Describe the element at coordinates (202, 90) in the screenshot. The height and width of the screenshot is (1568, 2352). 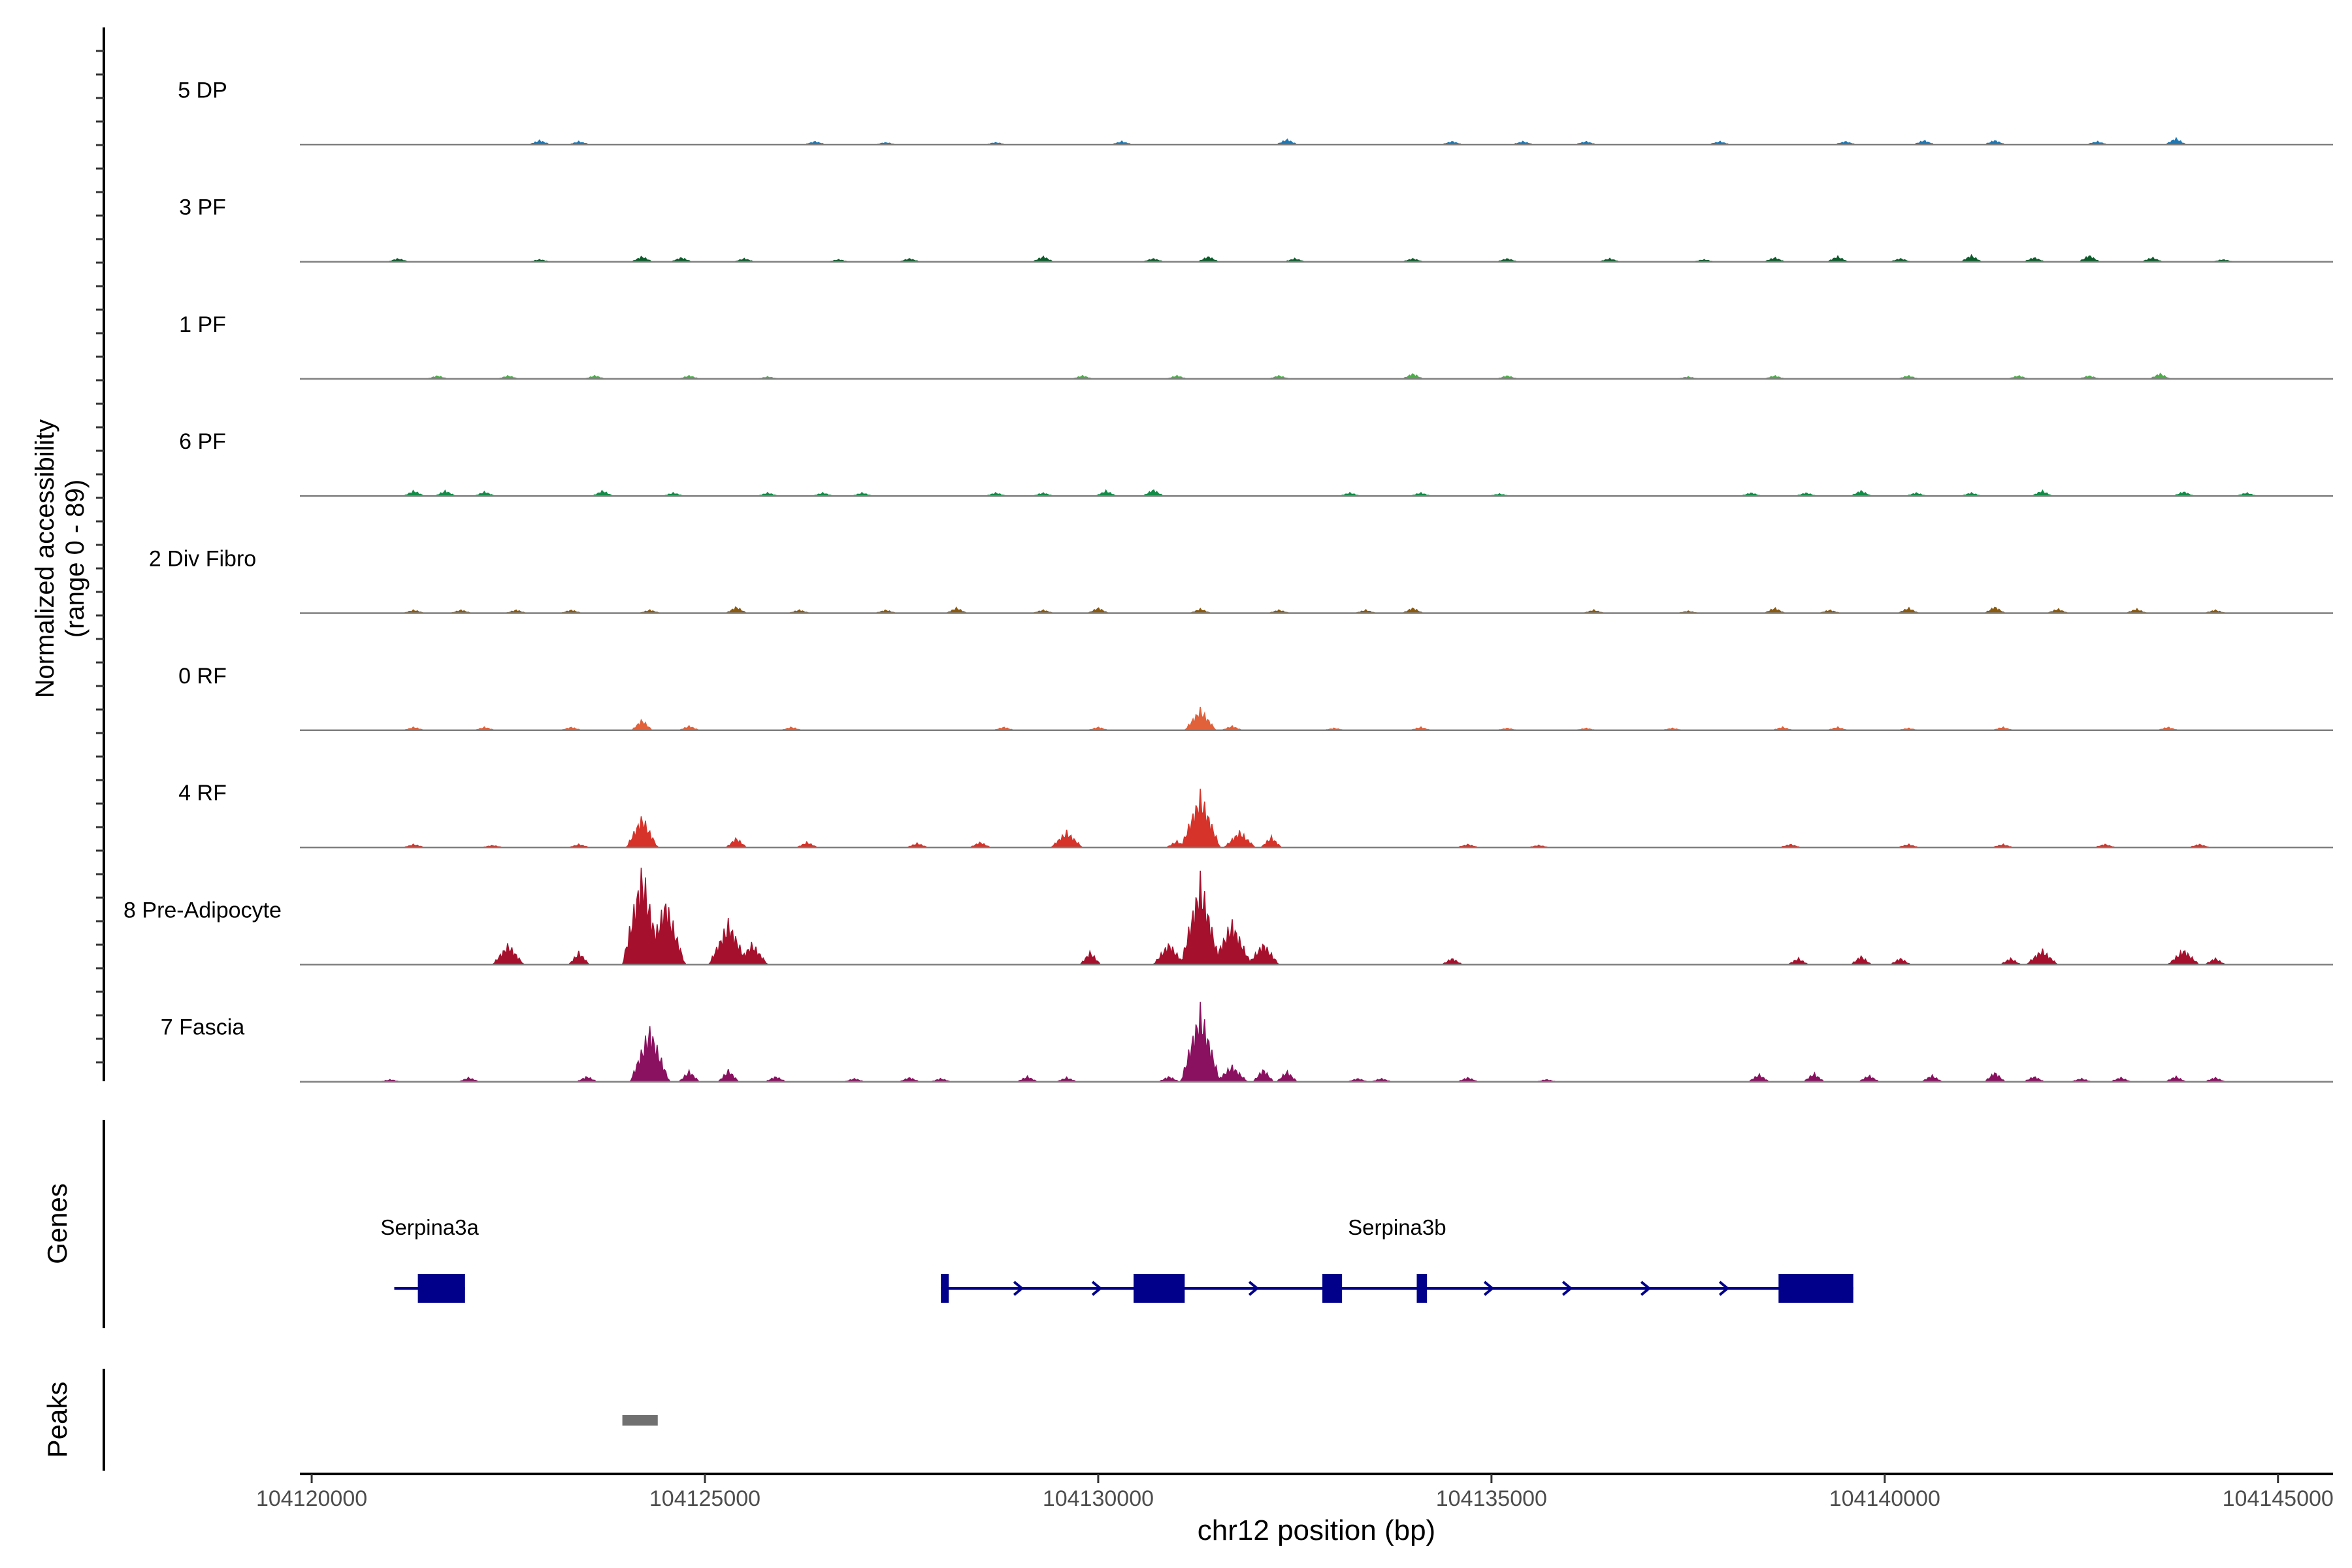
I see `track-label: 5 DP` at that location.